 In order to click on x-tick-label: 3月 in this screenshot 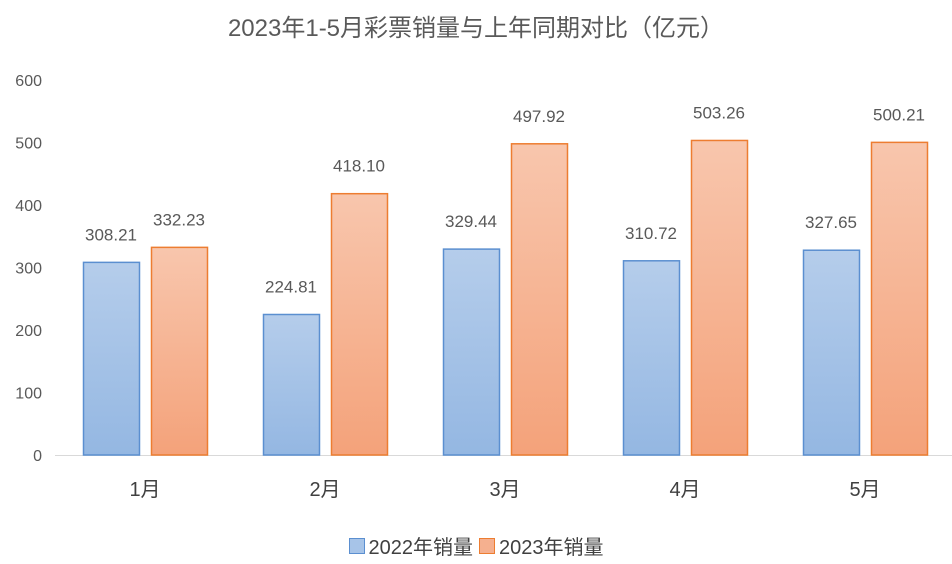, I will do `click(504, 490)`.